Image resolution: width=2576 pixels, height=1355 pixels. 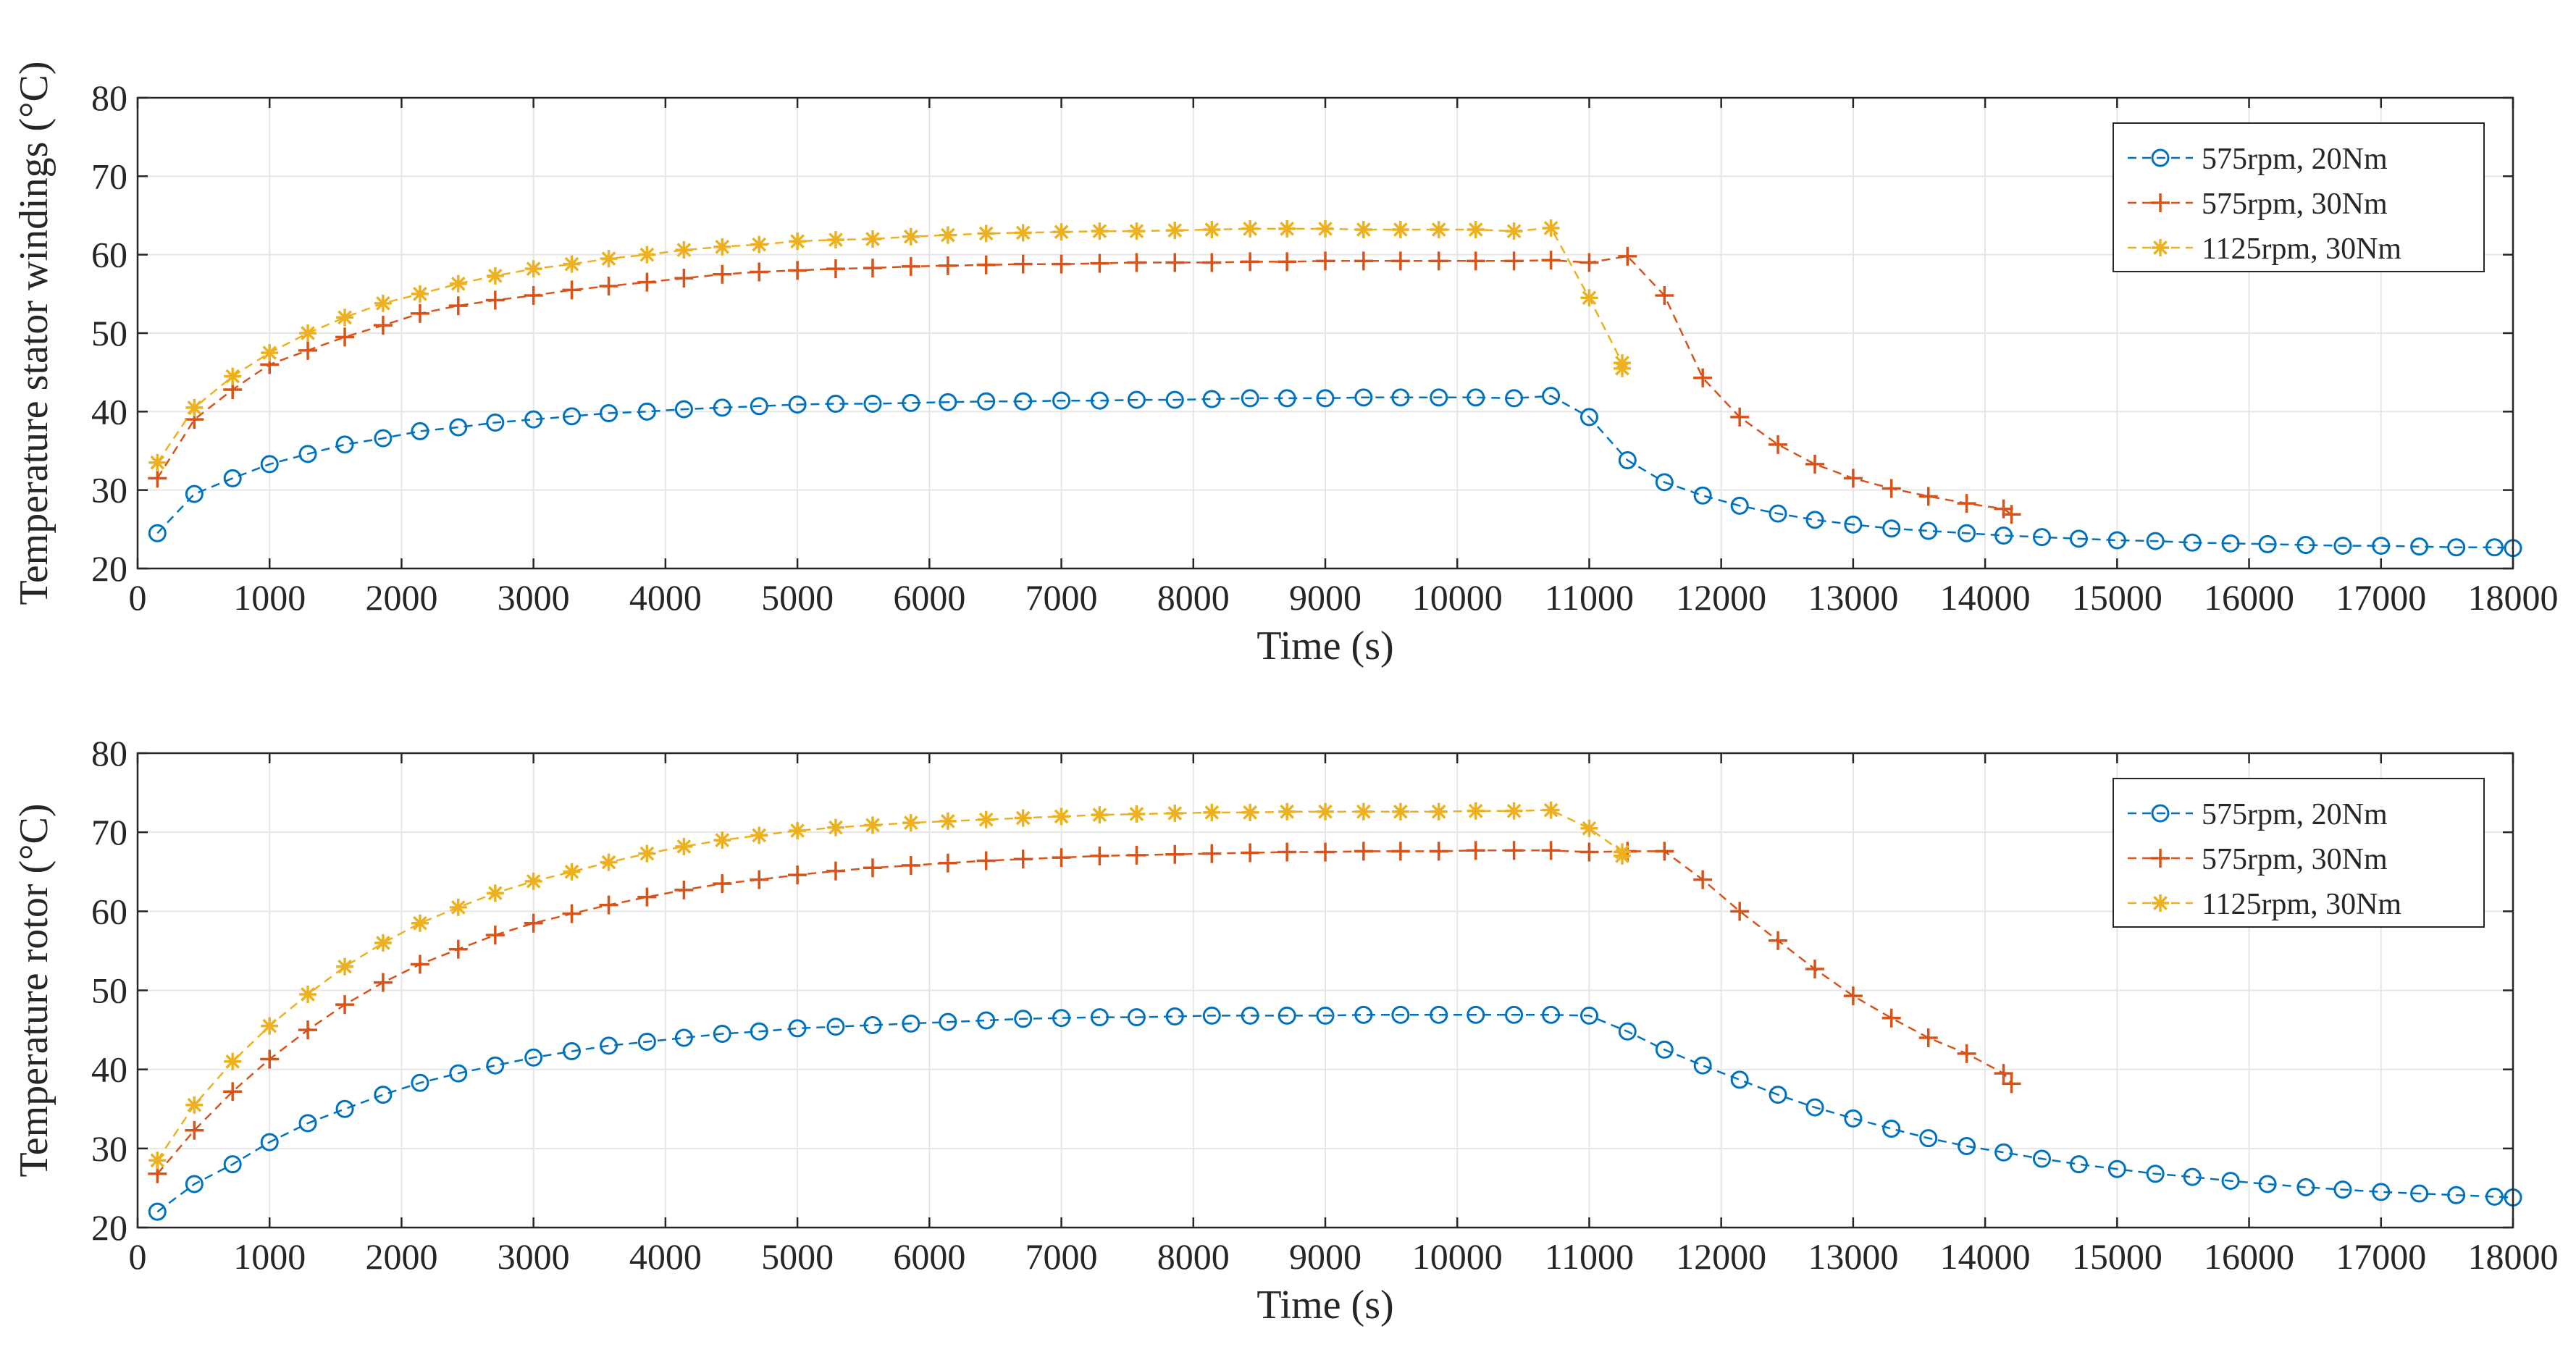 I want to click on x-tick-label: 3000, so click(x=534, y=597).